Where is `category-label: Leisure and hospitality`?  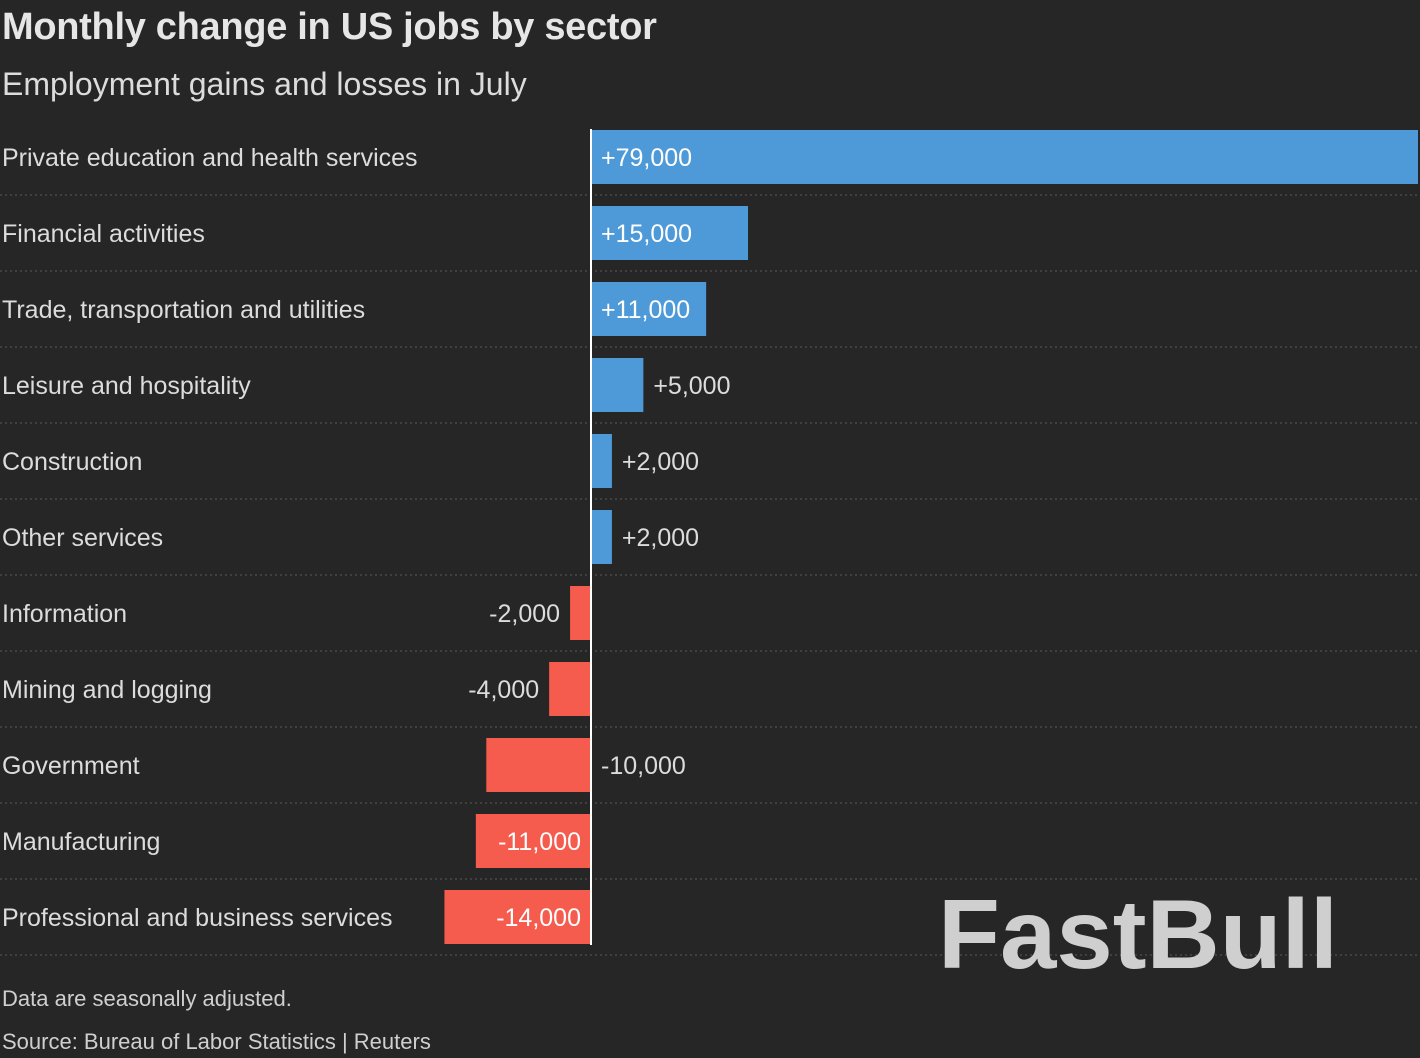
category-label: Leisure and hospitality is located at coordinates (126, 386).